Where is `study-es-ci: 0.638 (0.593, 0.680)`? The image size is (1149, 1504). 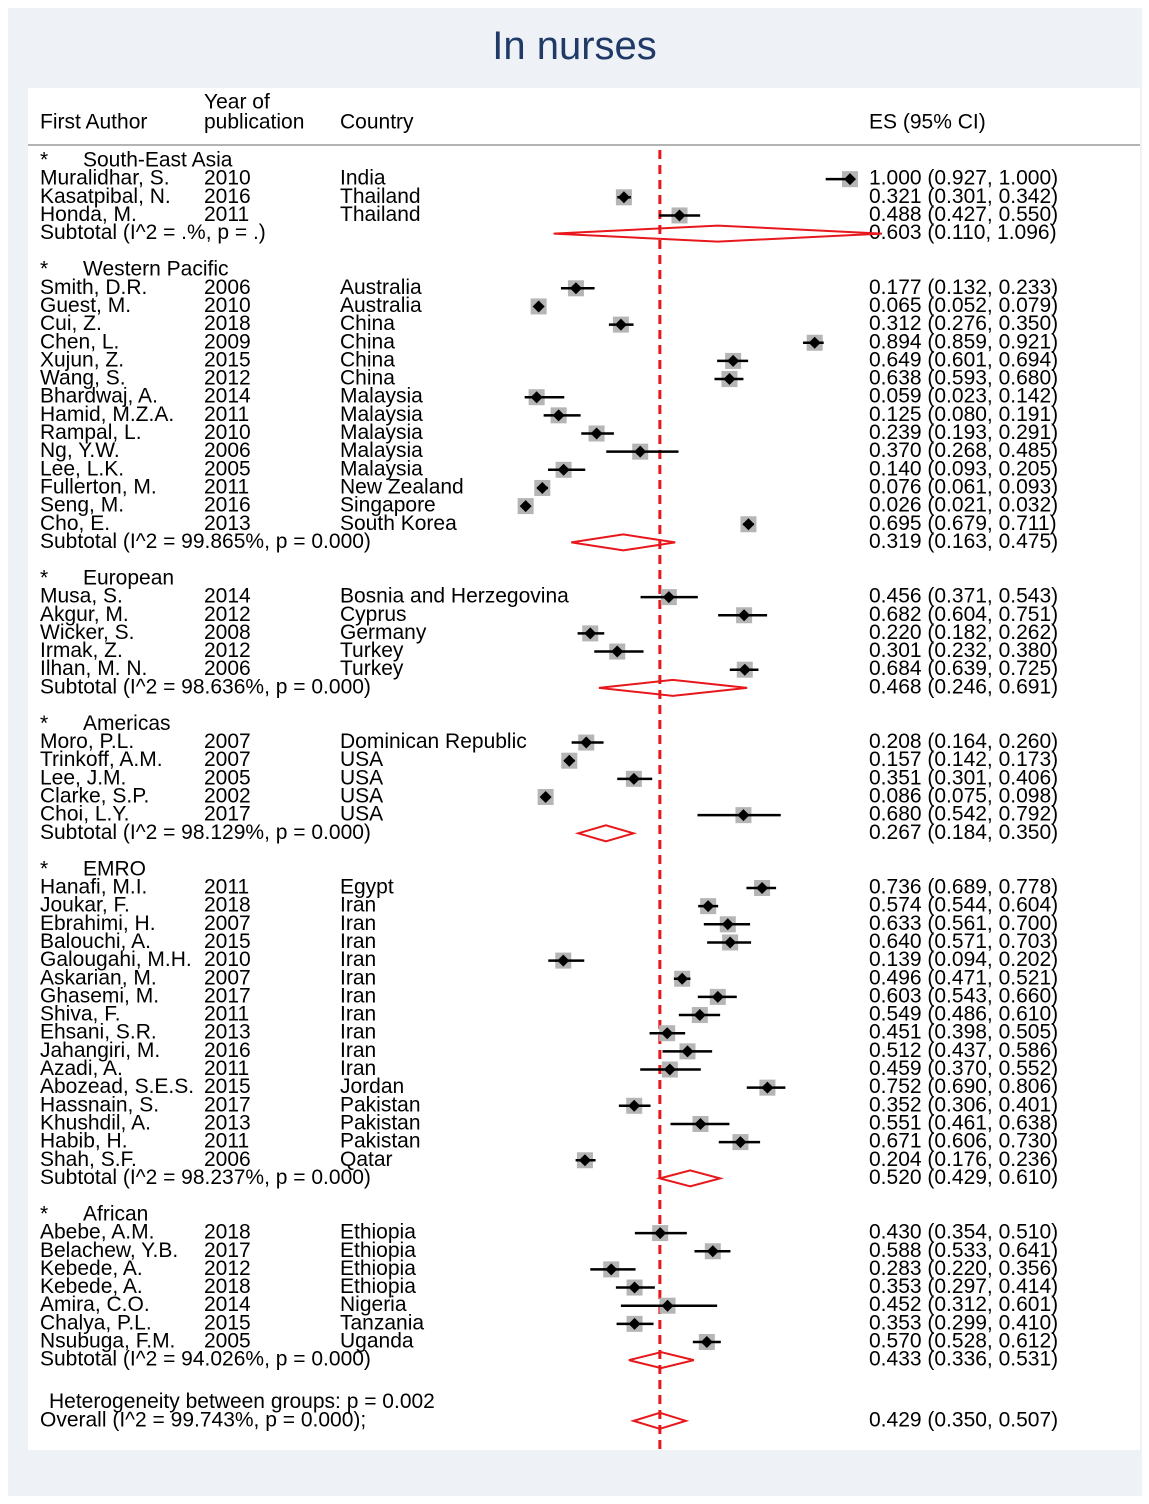 study-es-ci: 0.638 (0.593, 0.680) is located at coordinates (963, 378).